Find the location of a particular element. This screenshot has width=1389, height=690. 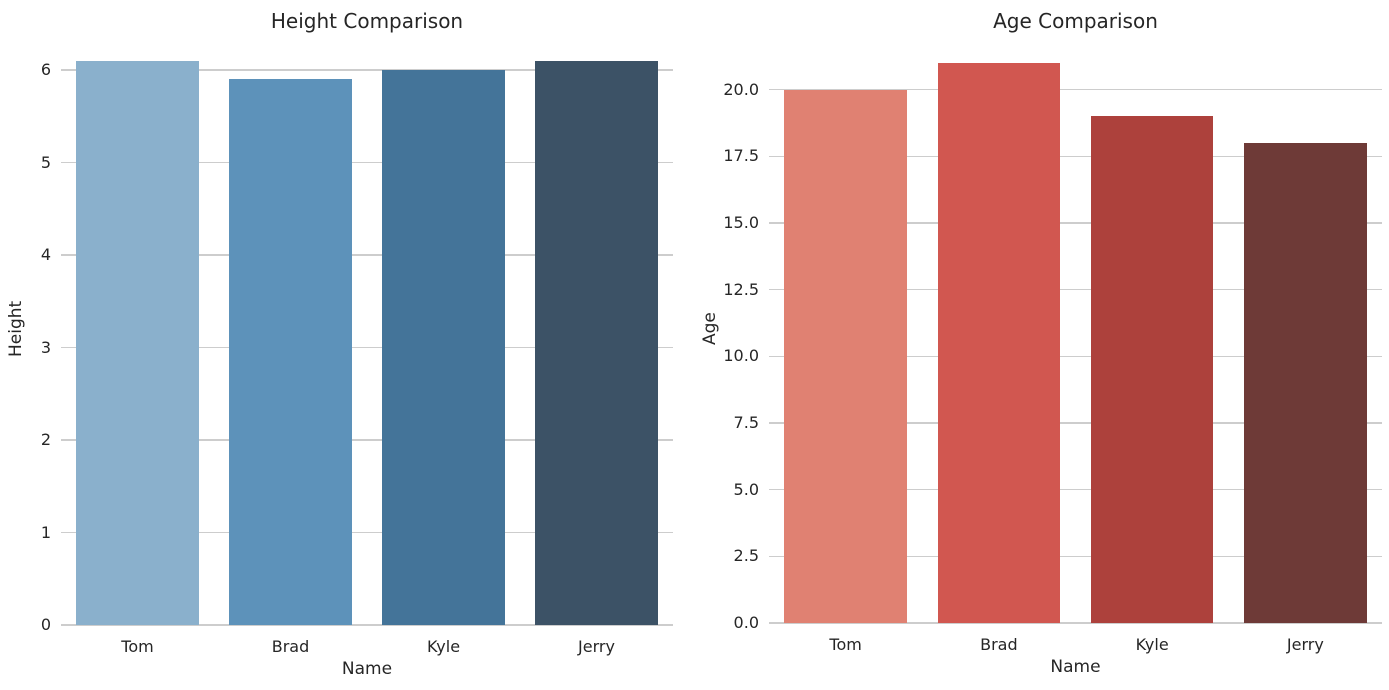

y-tick-label: 6 is located at coordinates (45, 69).